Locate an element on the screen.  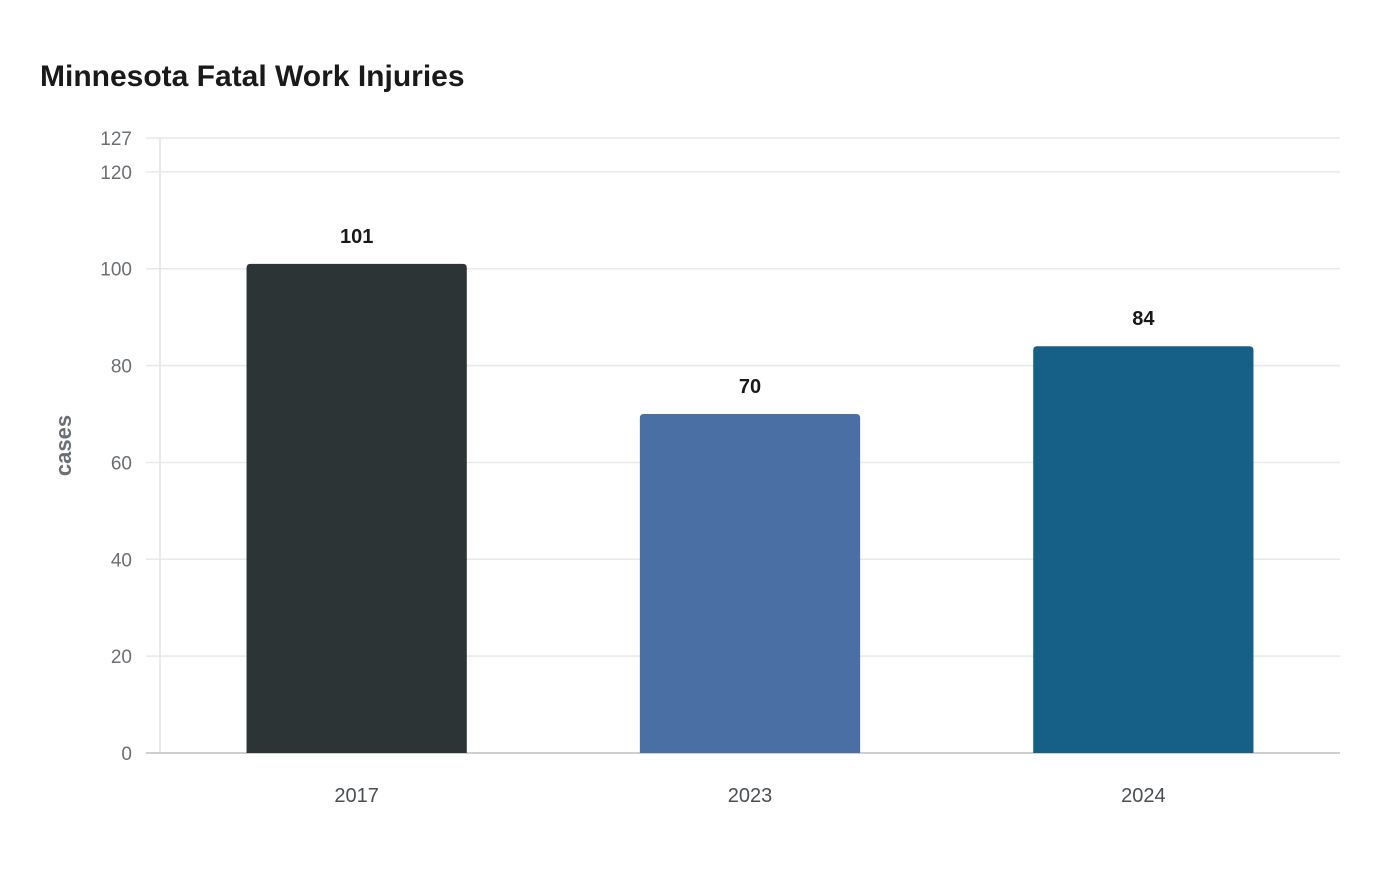
y-tick-label: 20 is located at coordinates (121, 657).